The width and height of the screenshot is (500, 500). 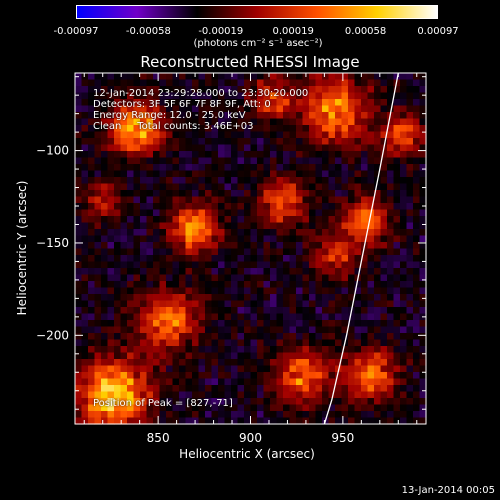 I want to click on y-tick-label: −200, so click(x=52, y=335).